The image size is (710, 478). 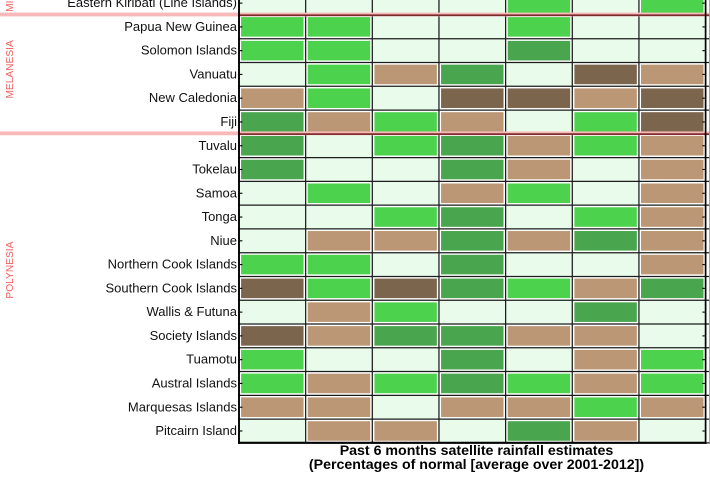 What do you see at coordinates (189, 50) in the screenshot?
I see `svg-text: Solomon Islands` at bounding box center [189, 50].